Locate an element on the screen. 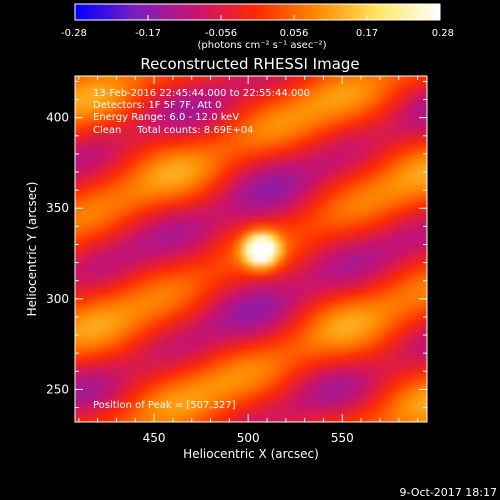 The height and width of the screenshot is (500, 500). info-annotation: 13-Feb-2016 22:45:44.000 to 22:55:44.000 is located at coordinates (201, 93).